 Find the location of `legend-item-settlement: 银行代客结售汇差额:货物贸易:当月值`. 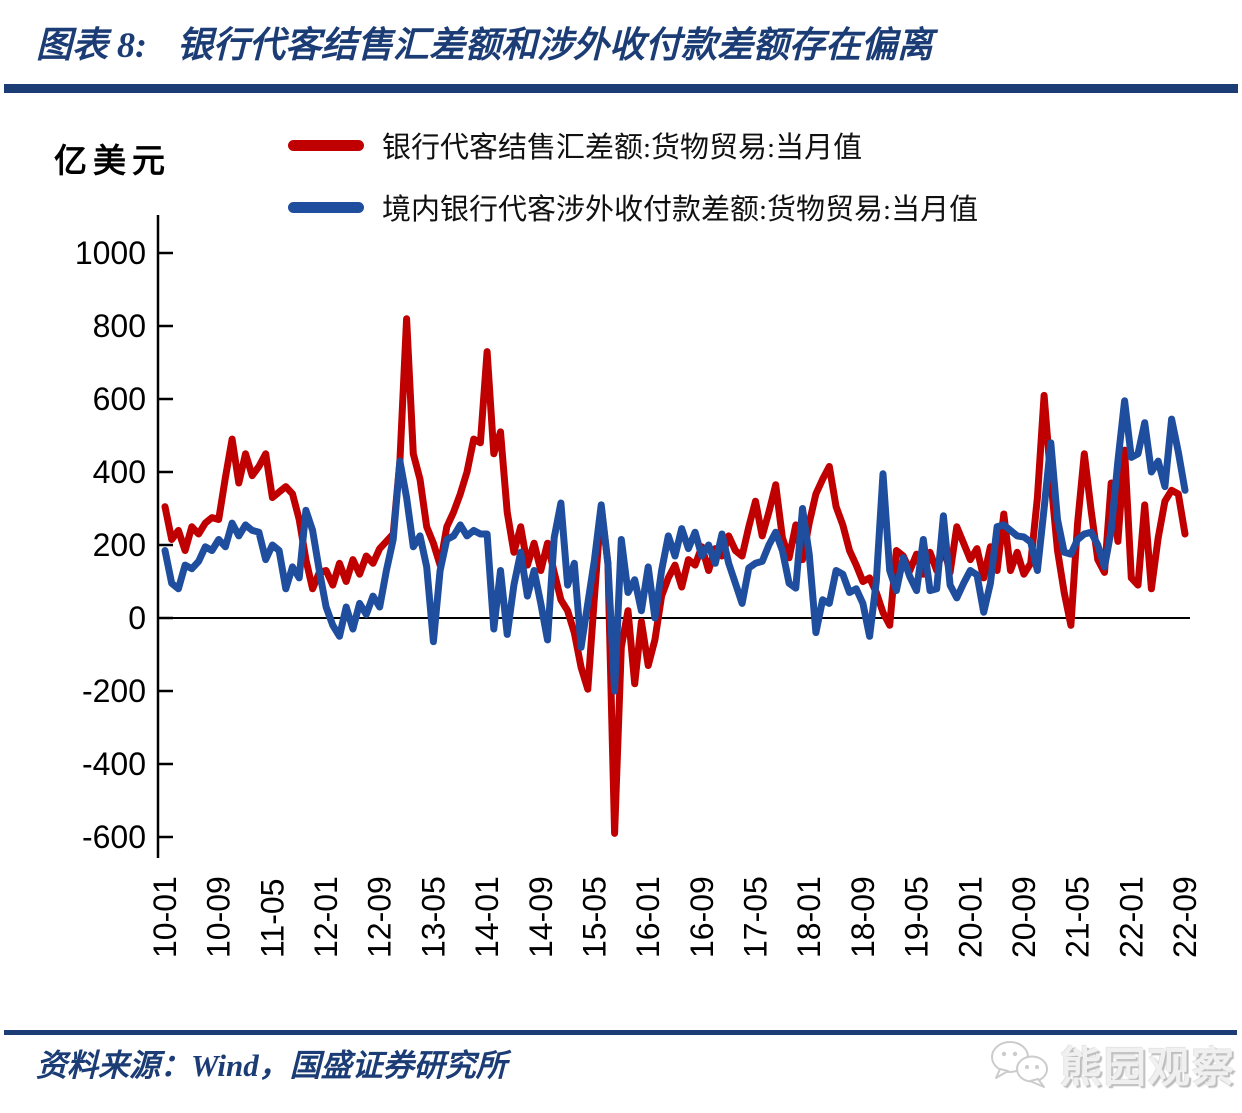

legend-item-settlement: 银行代客结售汇差额:货物贸易:当月值 is located at coordinates (633, 145).